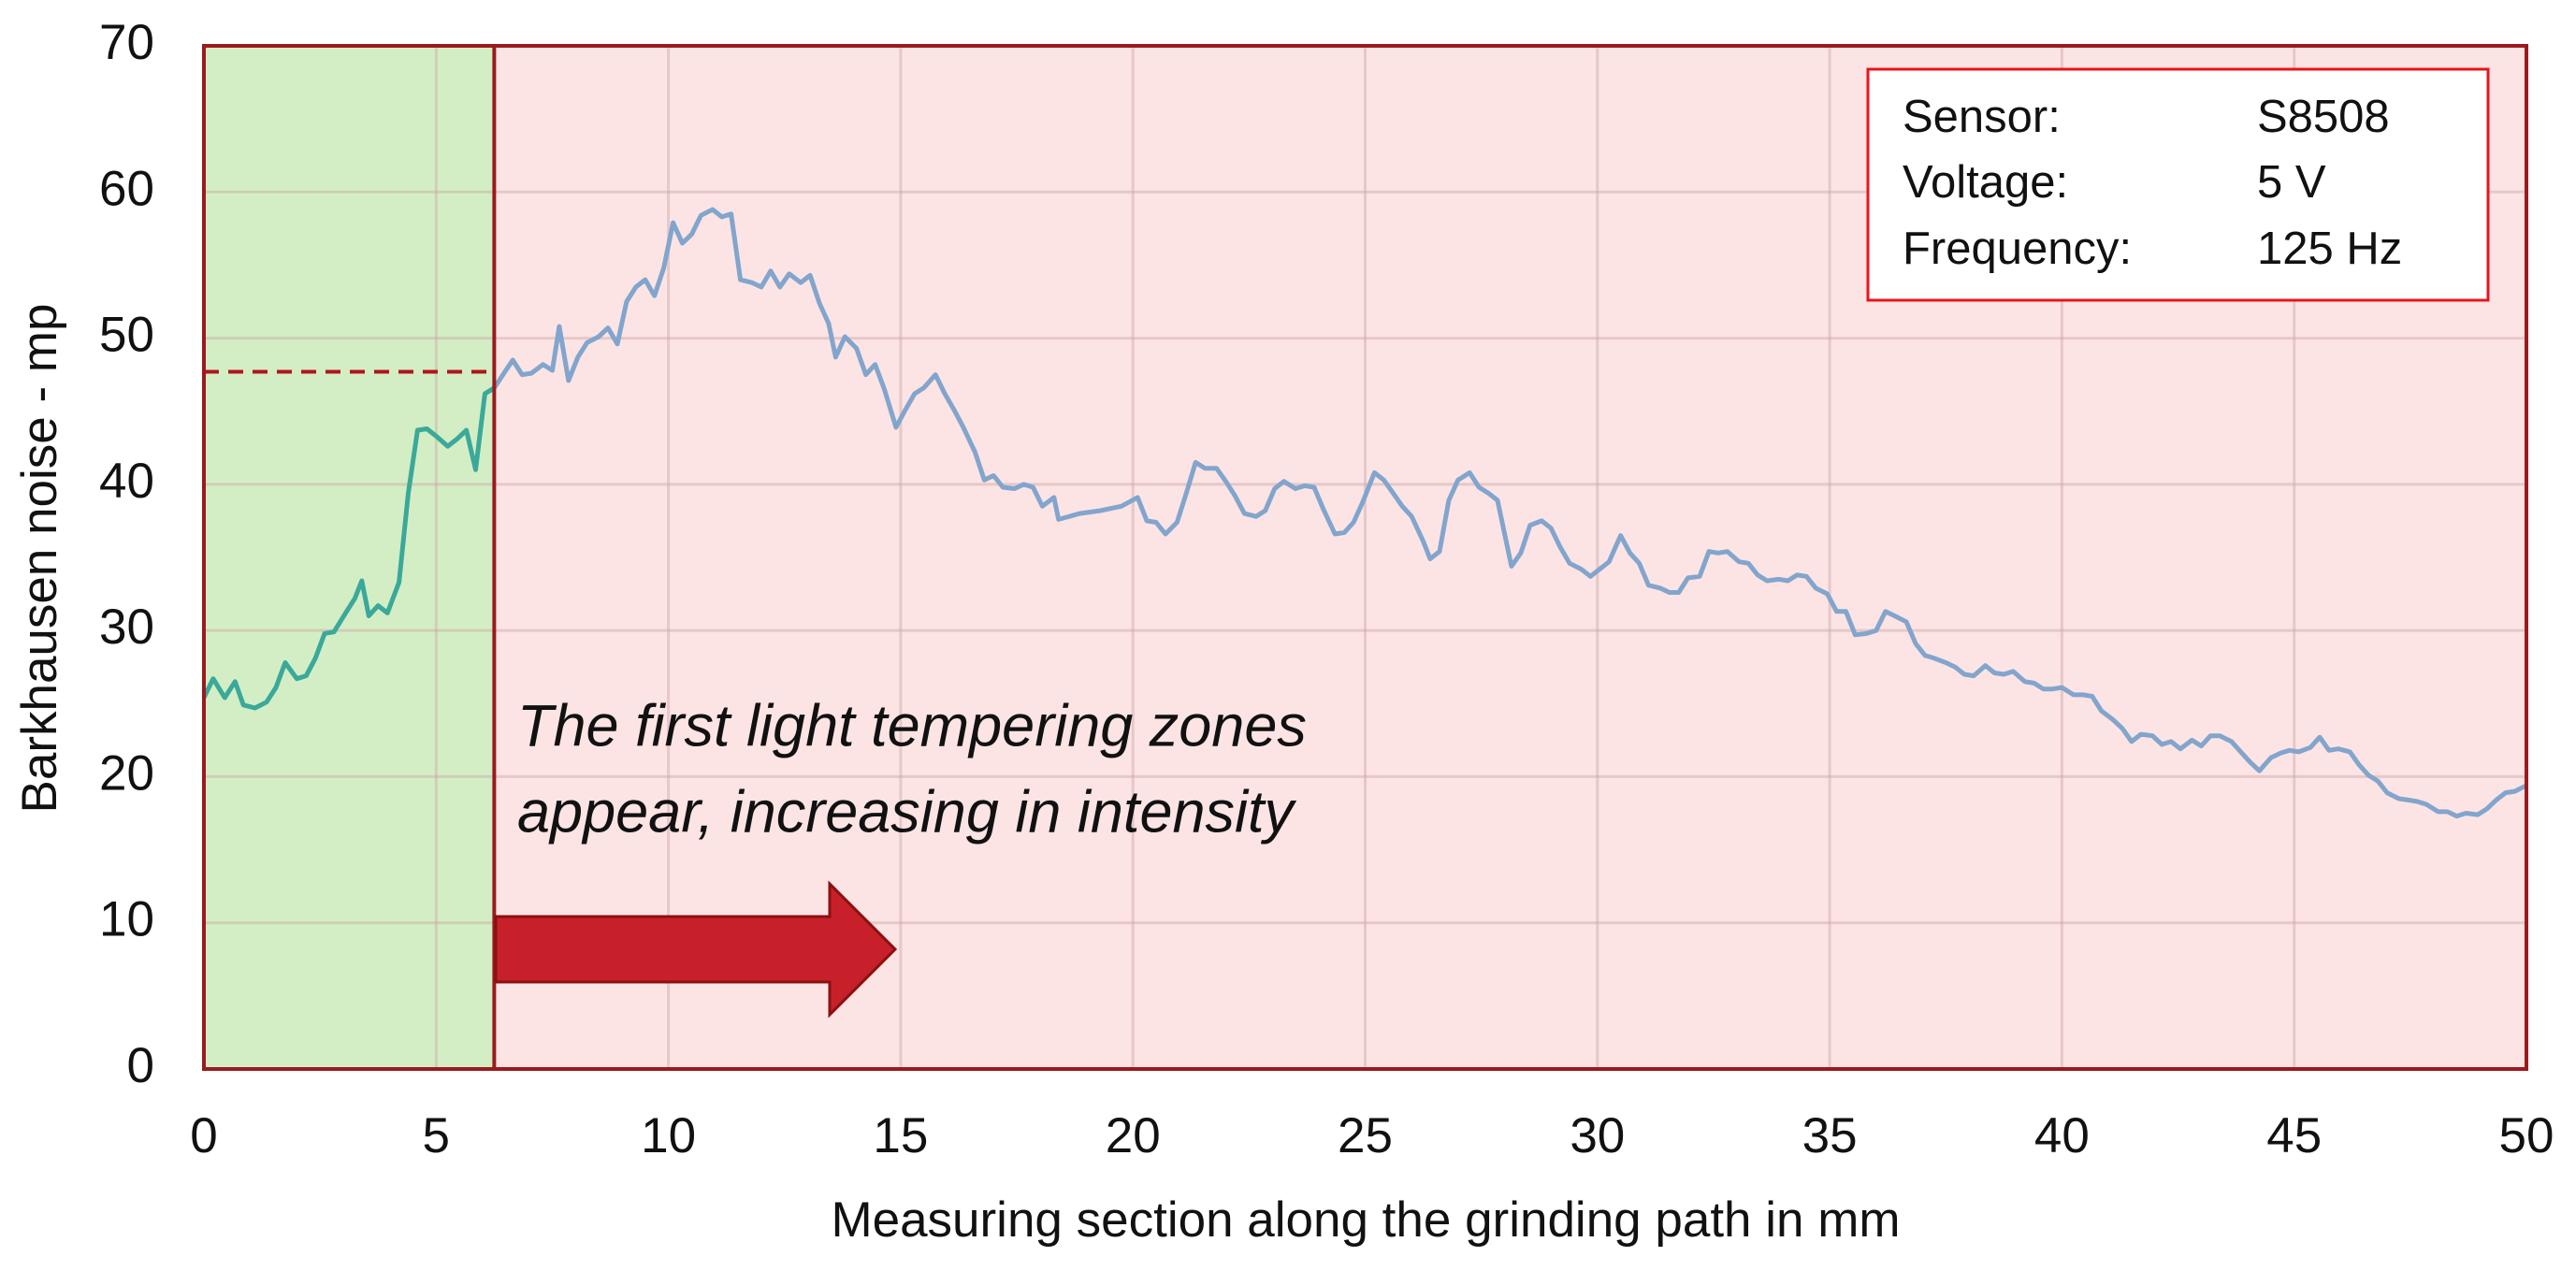 This screenshot has width=2576, height=1271. What do you see at coordinates (203, 1135) in the screenshot?
I see `x-tick-label: 0` at bounding box center [203, 1135].